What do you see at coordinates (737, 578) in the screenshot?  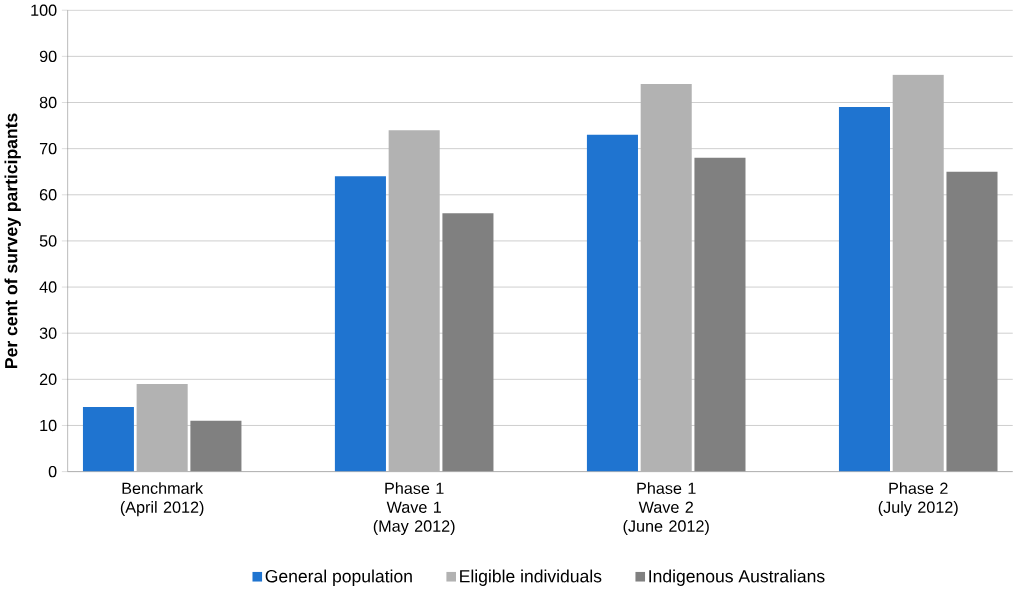 I see `legend-label: Indigenous Australians` at bounding box center [737, 578].